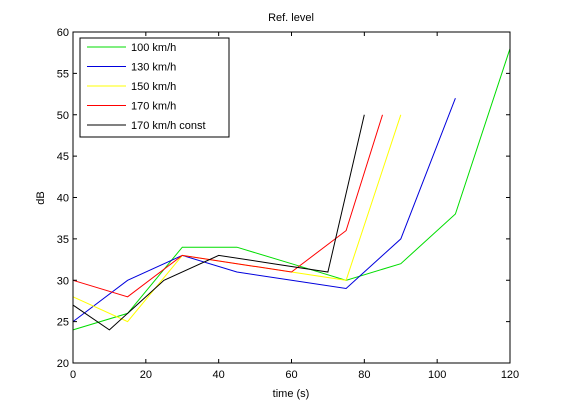 This screenshot has width=561, height=408. I want to click on legend-label-1: 130 km/h, so click(153, 68).